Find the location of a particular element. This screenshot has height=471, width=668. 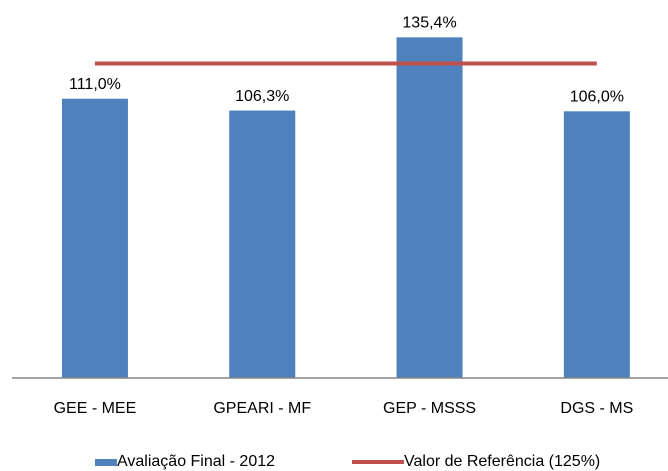

x-tick-label: GPEARI - MF is located at coordinates (262, 408).